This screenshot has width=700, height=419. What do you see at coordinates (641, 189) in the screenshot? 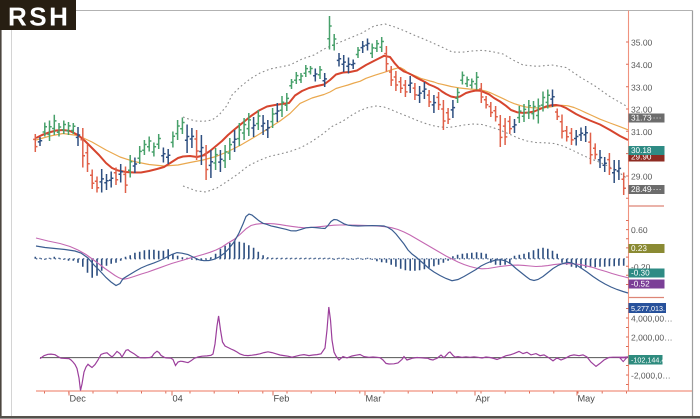
I see `svg-text: 28.49` at bounding box center [641, 189].